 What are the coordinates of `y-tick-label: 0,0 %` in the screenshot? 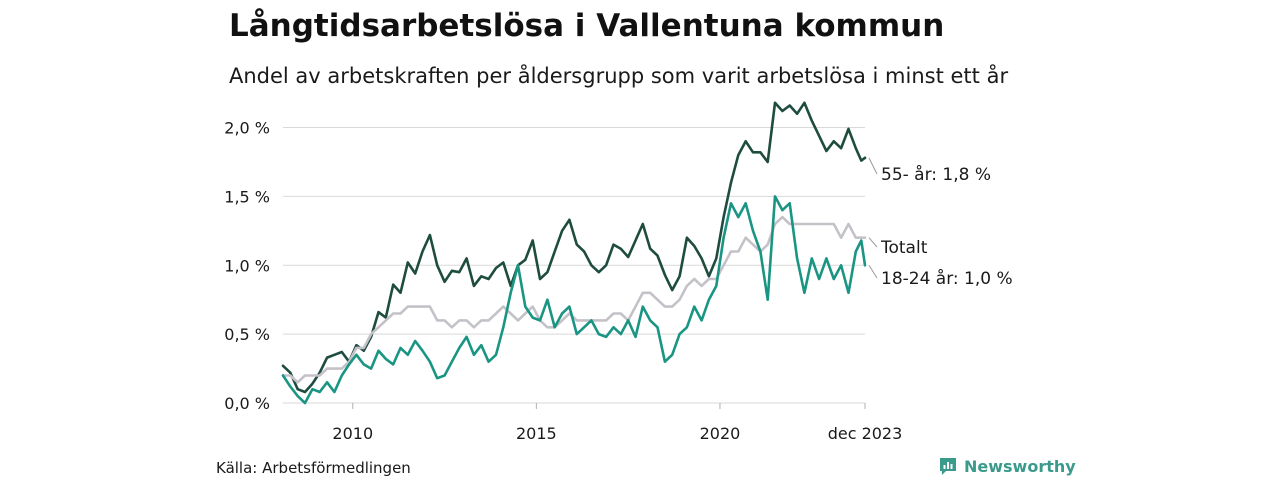 It's located at (247, 403).